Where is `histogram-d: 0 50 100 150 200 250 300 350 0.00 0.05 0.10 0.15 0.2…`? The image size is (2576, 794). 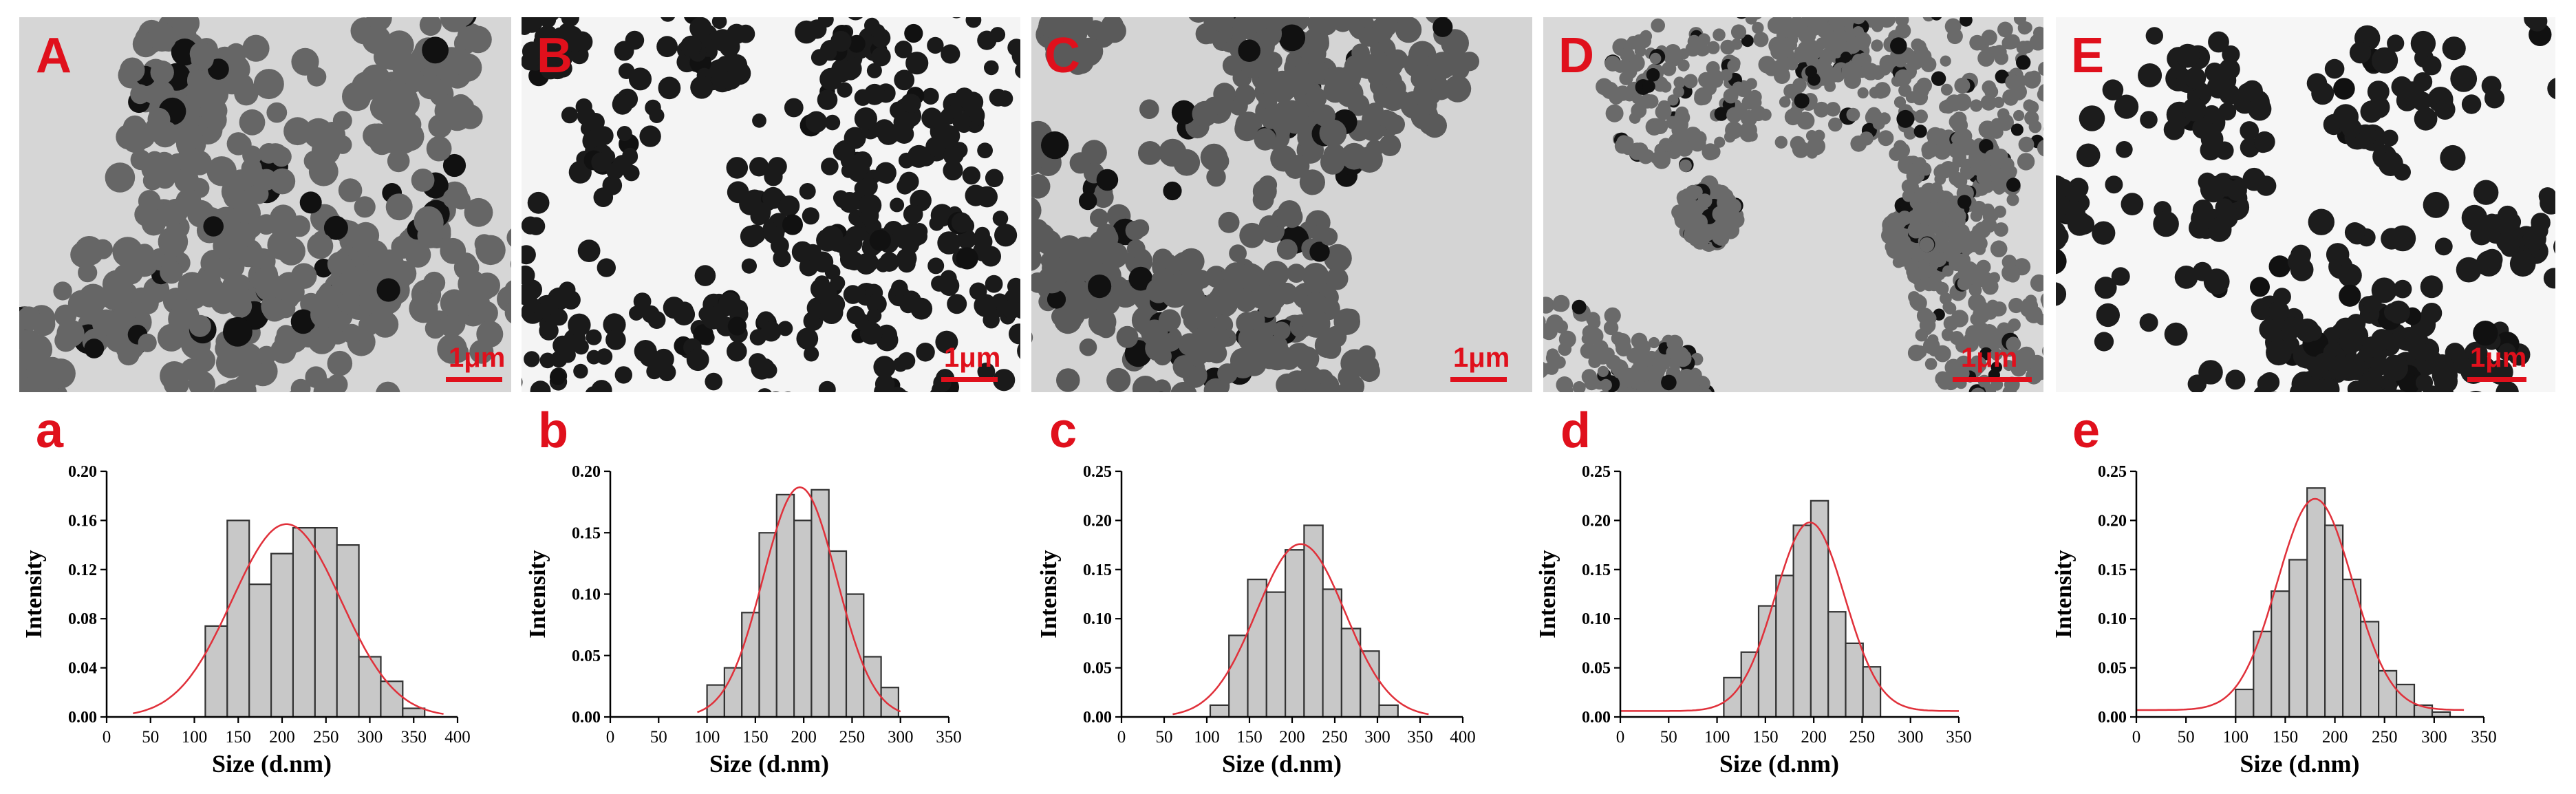
histogram-d: 0 50 100 150 200 250 300 350 0.00 0.05 0.10 0.15 0.2… is located at coordinates (1753, 620).